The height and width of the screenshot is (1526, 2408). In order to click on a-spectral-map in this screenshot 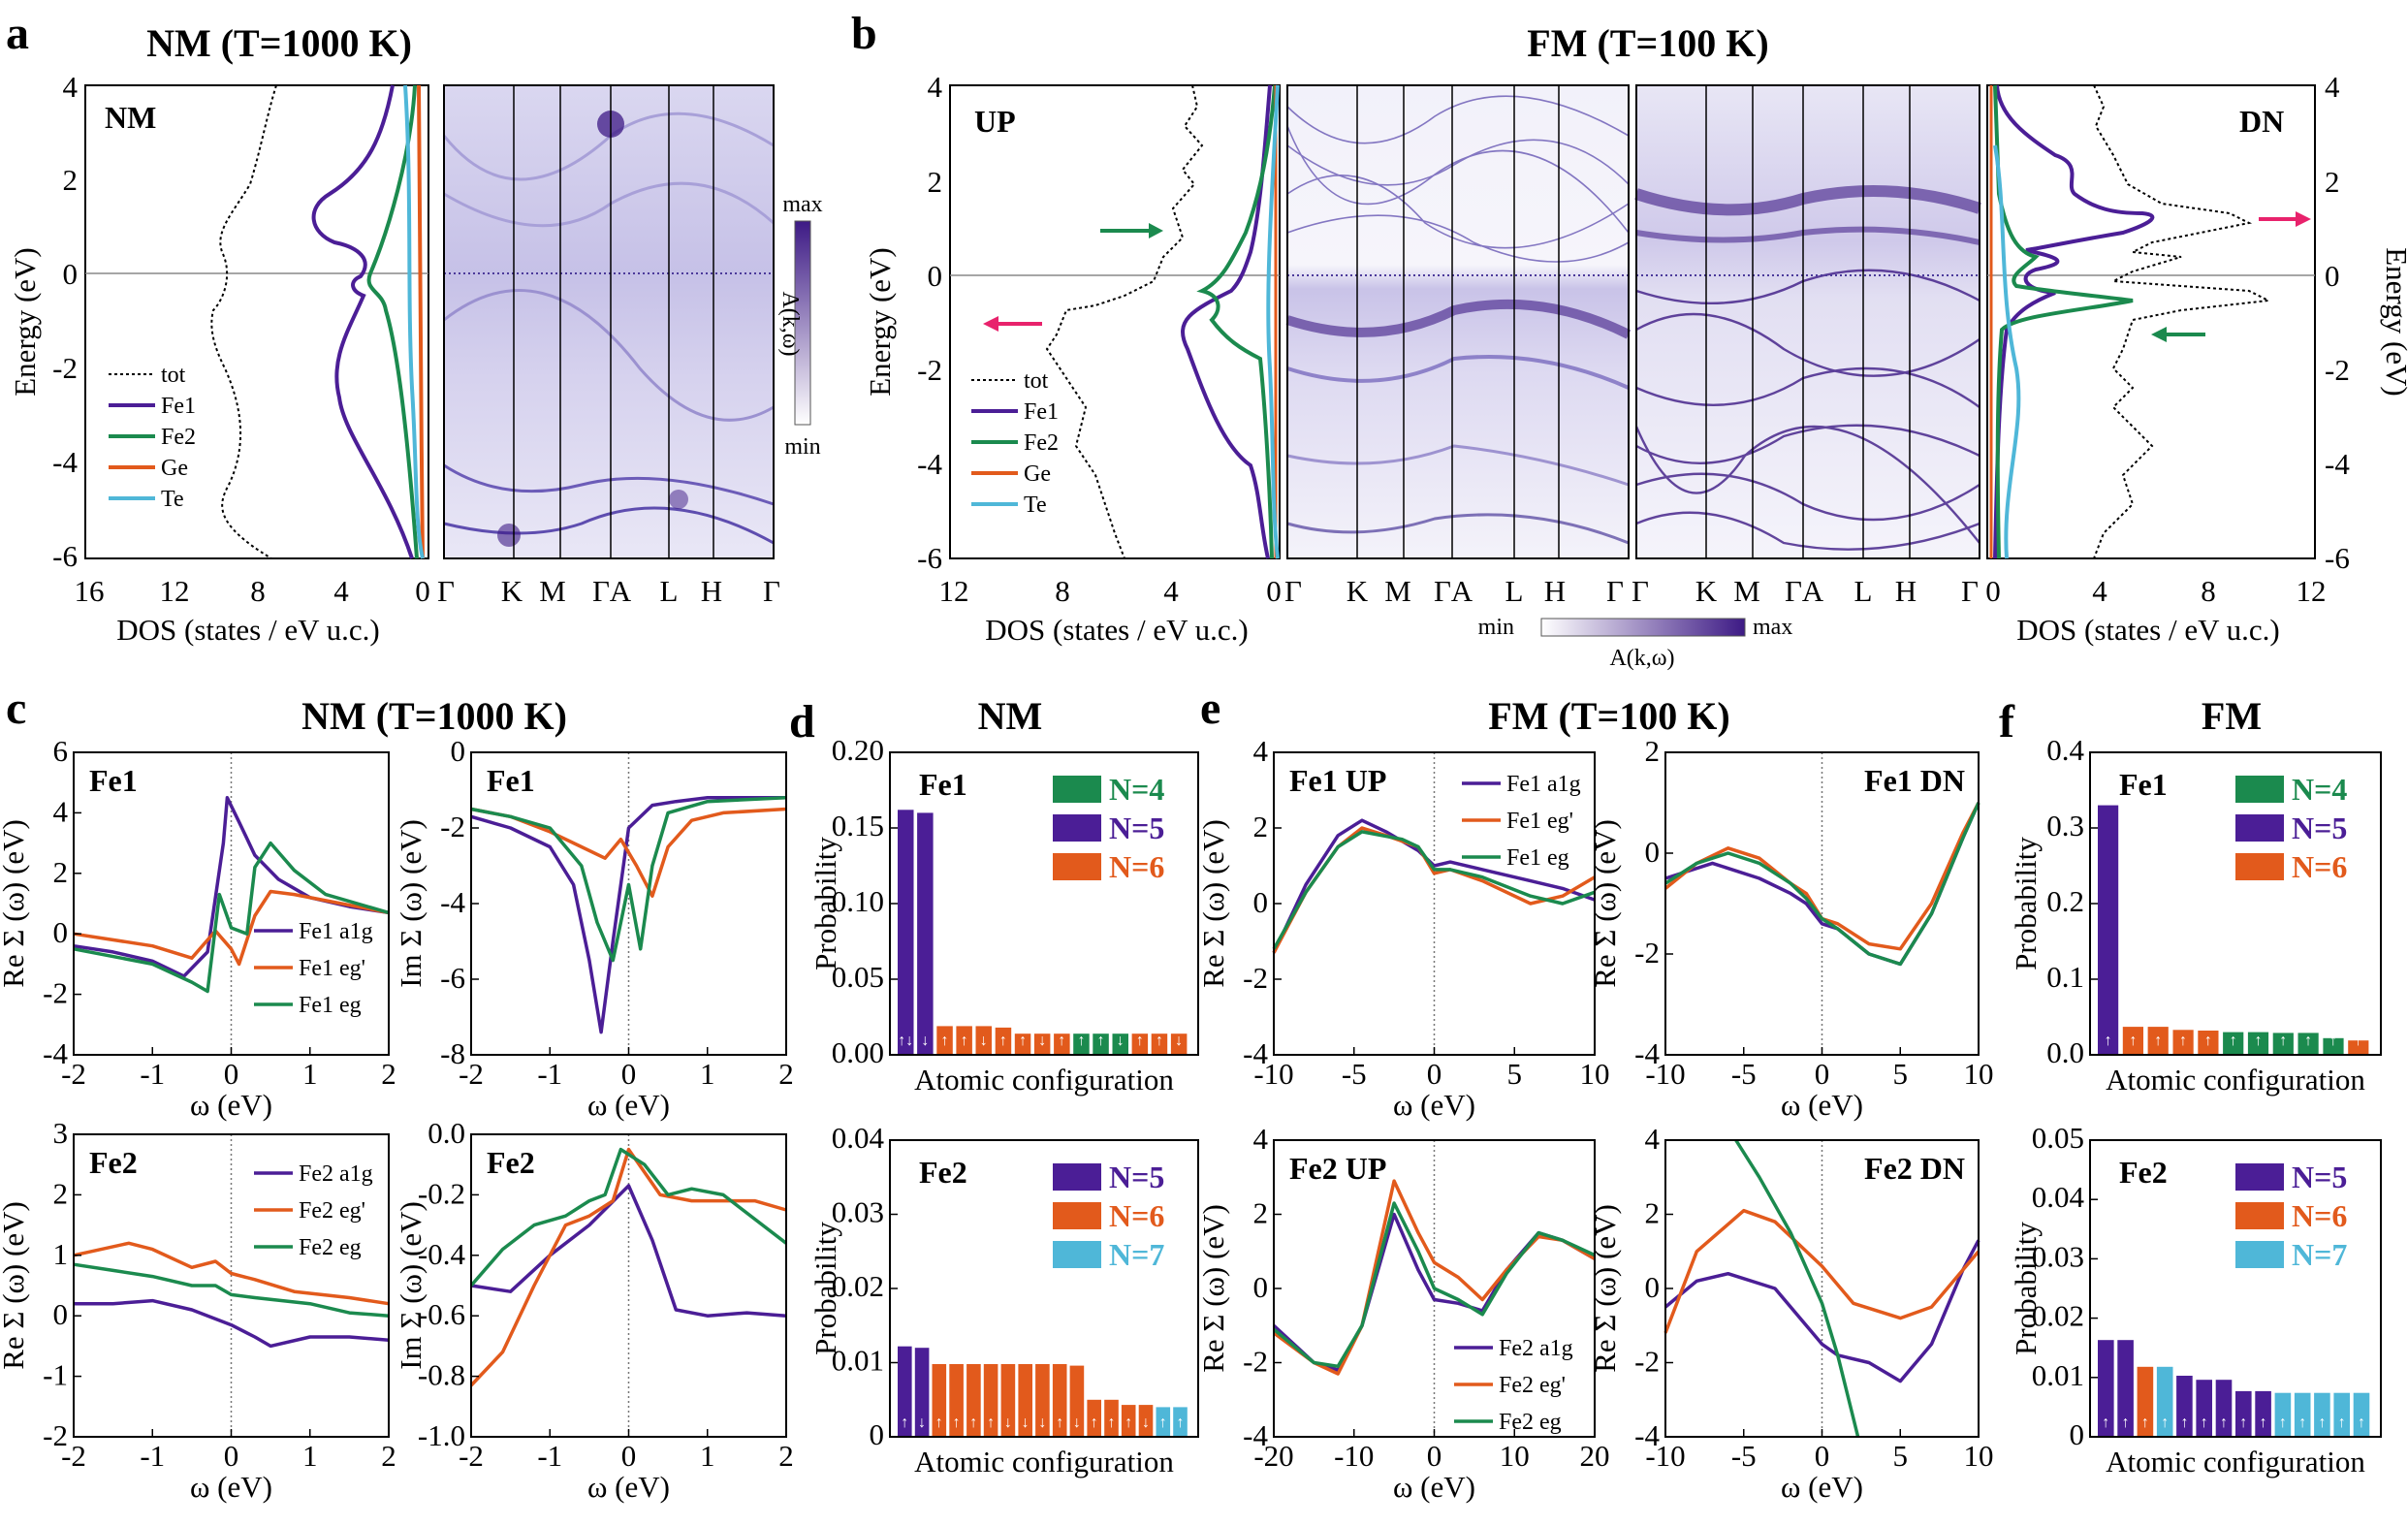, I will do `click(609, 321)`.